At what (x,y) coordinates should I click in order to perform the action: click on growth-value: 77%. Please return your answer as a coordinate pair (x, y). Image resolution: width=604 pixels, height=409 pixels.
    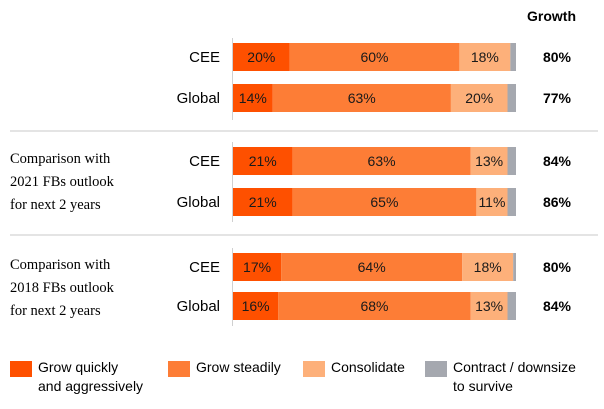
    Looking at the image, I should click on (557, 98).